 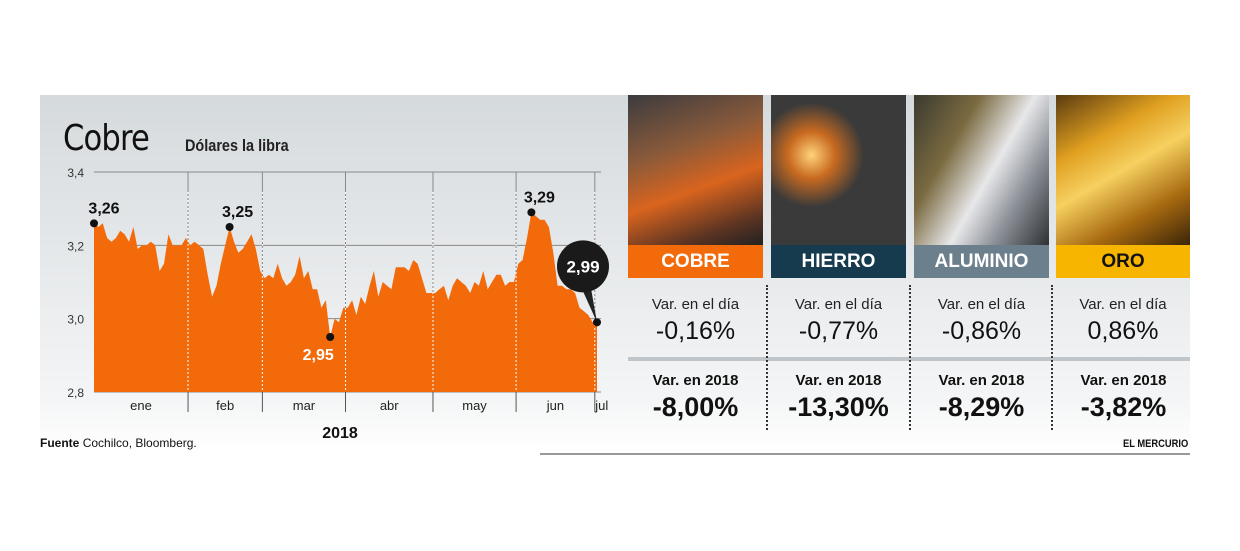 What do you see at coordinates (139, 443) in the screenshot?
I see `source-text: Cochilco, Bloomberg.` at bounding box center [139, 443].